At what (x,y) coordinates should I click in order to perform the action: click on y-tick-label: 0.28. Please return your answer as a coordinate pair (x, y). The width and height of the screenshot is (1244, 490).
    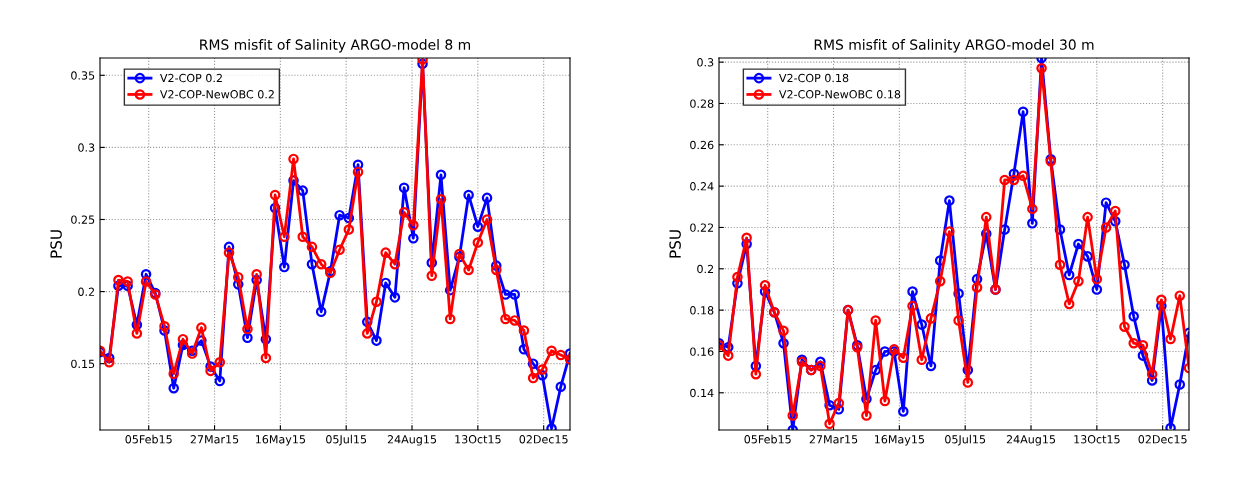
    Looking at the image, I should click on (702, 103).